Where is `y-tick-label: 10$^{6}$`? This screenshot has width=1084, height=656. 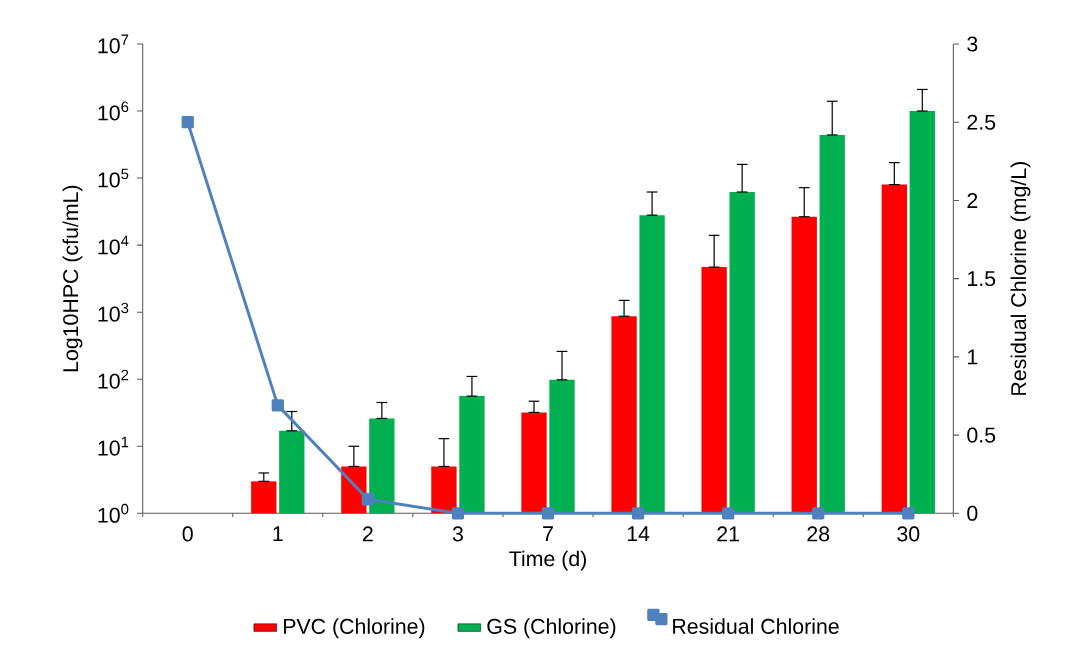
y-tick-label: 10$^{6}$ is located at coordinates (113, 111).